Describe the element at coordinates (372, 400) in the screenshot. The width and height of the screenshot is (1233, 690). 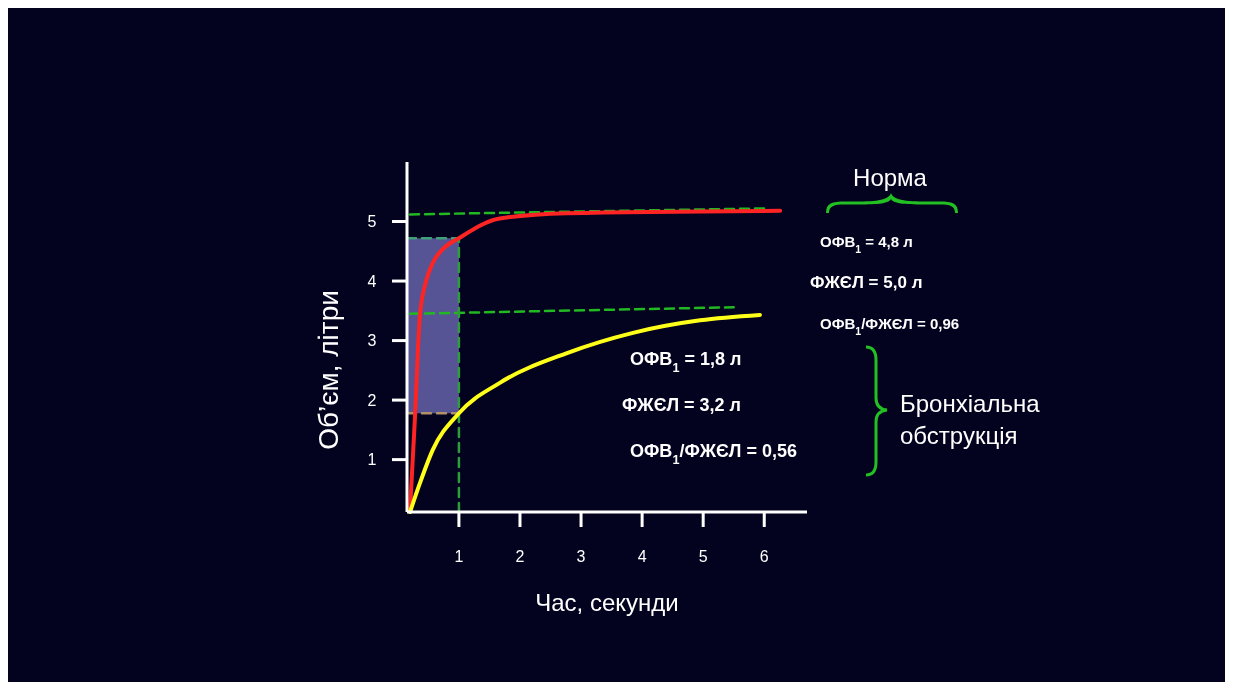
I see `y-tick-label: 2` at that location.